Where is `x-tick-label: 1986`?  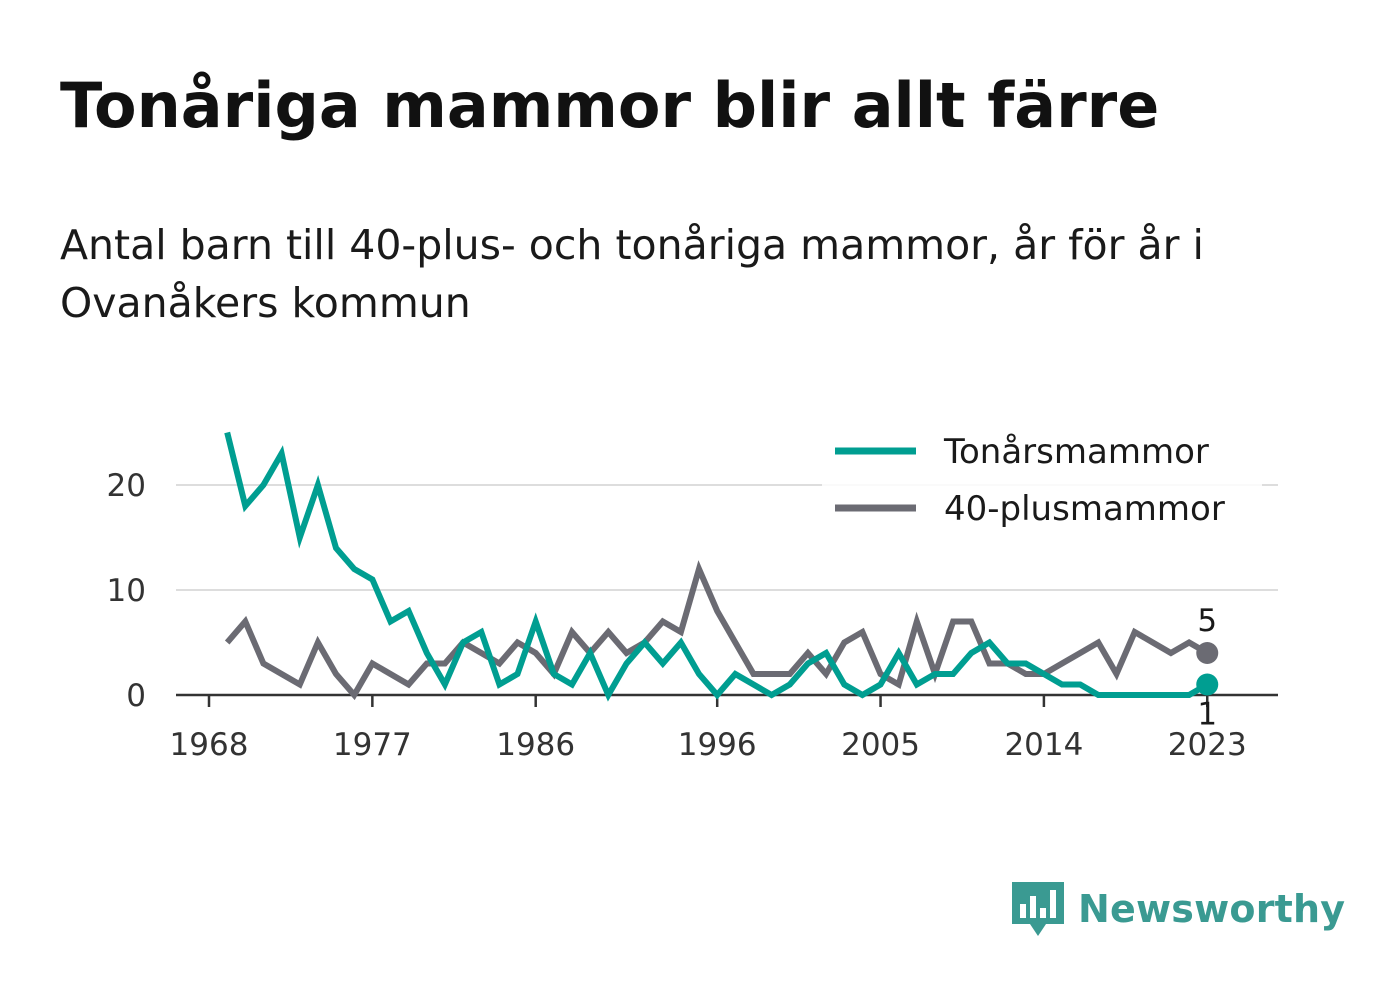 x-tick-label: 1986 is located at coordinates (535, 745).